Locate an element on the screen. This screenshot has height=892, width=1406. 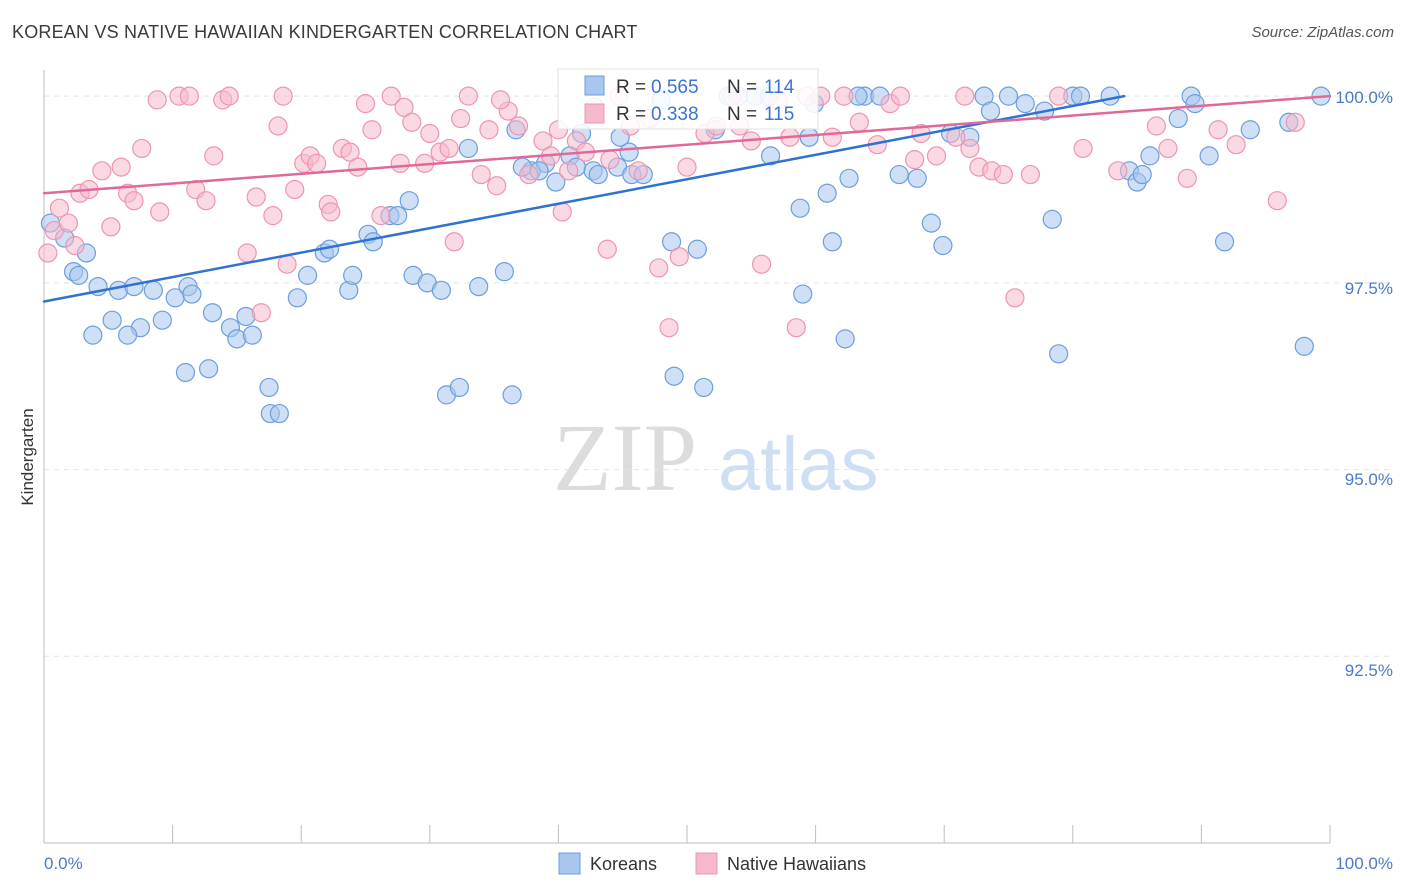
y-tick-label-95: 95.0% is located at coordinates (1369, 479).